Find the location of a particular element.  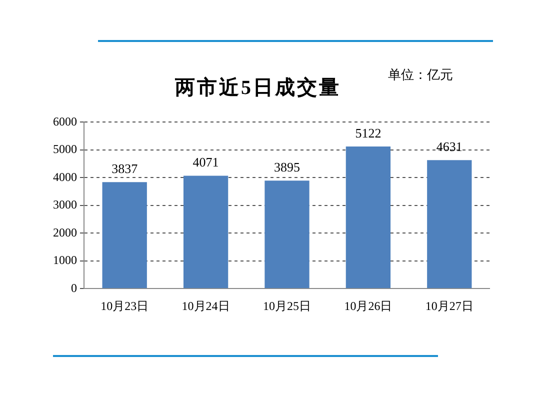

data-label: 4631 is located at coordinates (449, 146).